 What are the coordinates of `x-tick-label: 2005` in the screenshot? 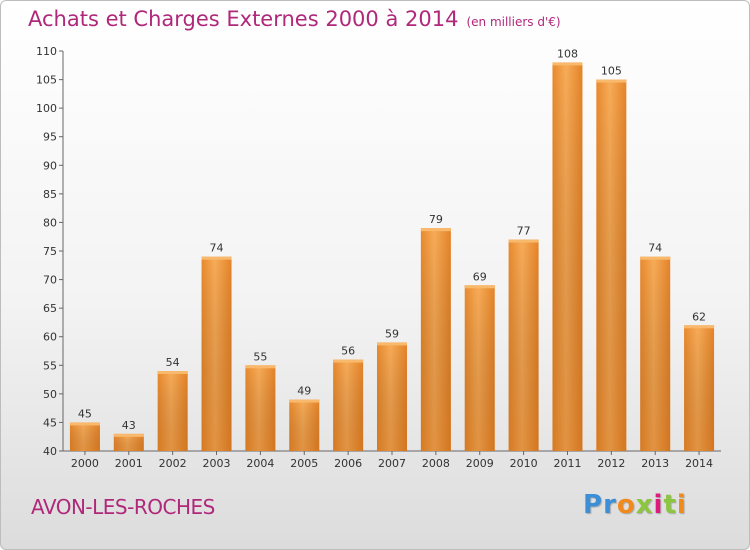 It's located at (304, 463).